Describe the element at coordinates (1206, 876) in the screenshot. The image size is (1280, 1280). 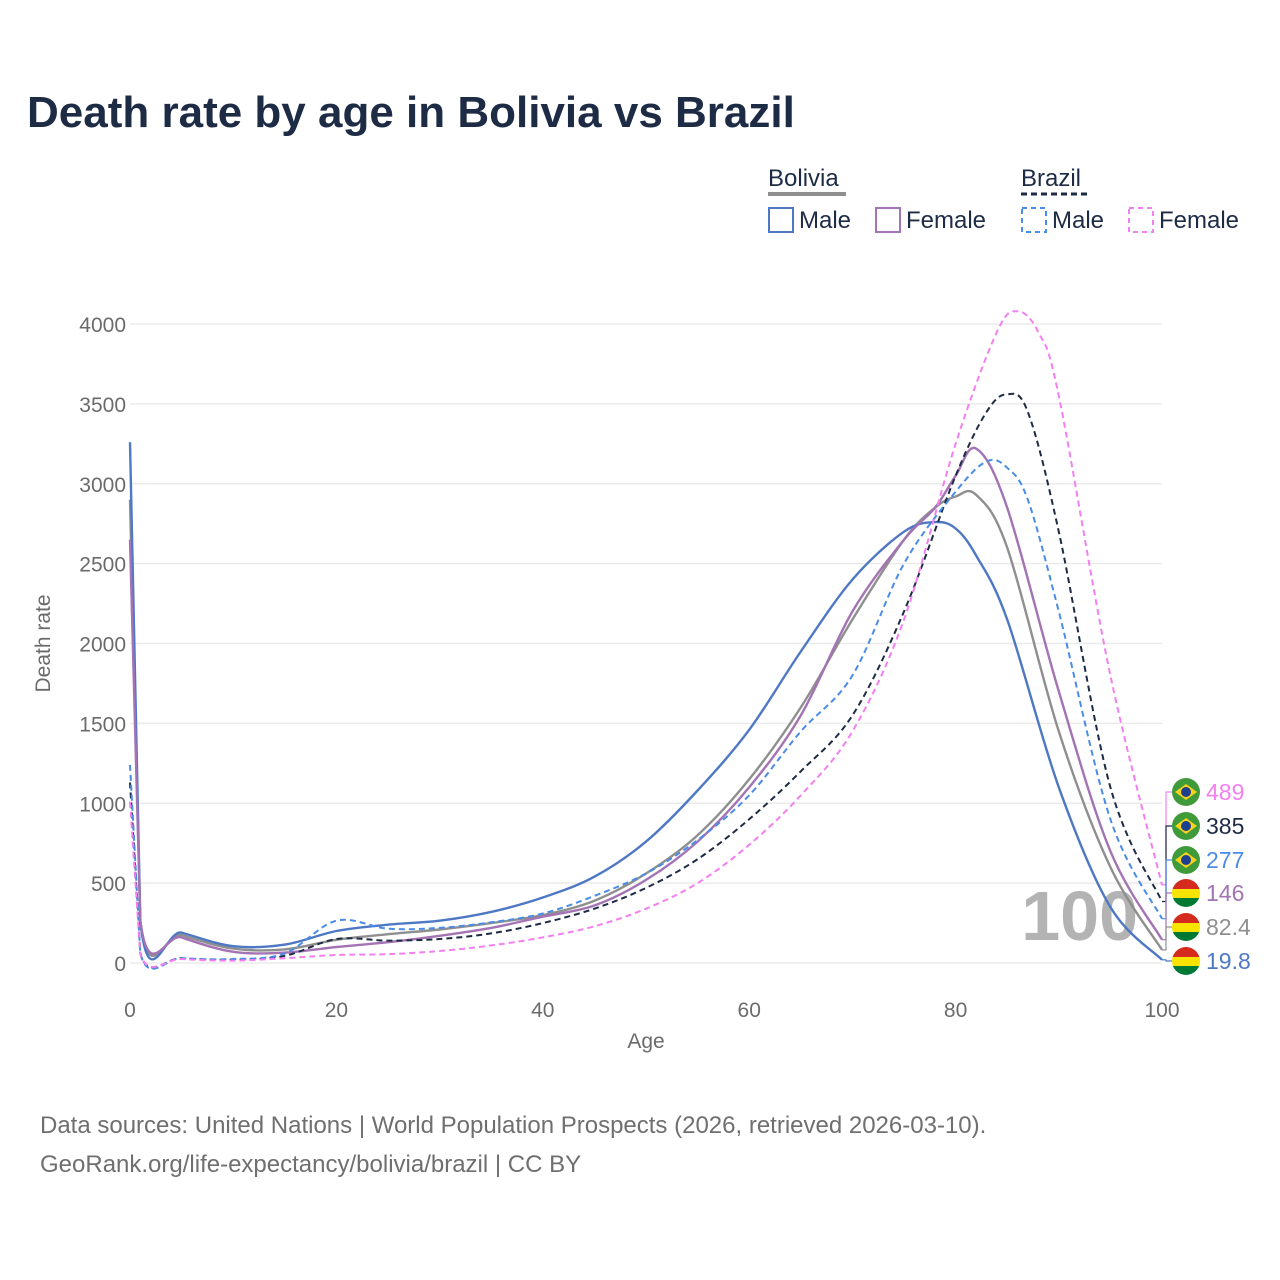
I see `end-labels: 489 385 277 146 82.4 19.8` at that location.